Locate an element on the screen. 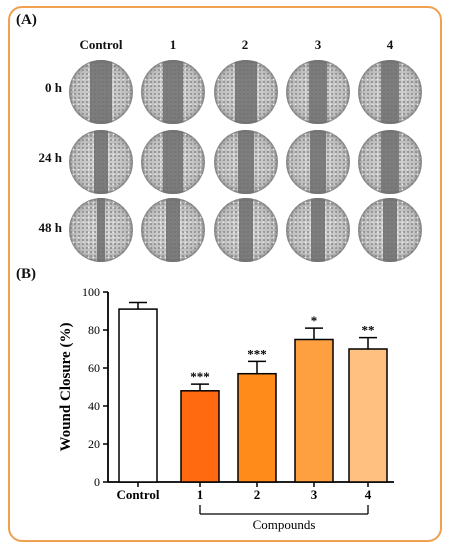  row-label-48h: 48 h is located at coordinates (50, 227).